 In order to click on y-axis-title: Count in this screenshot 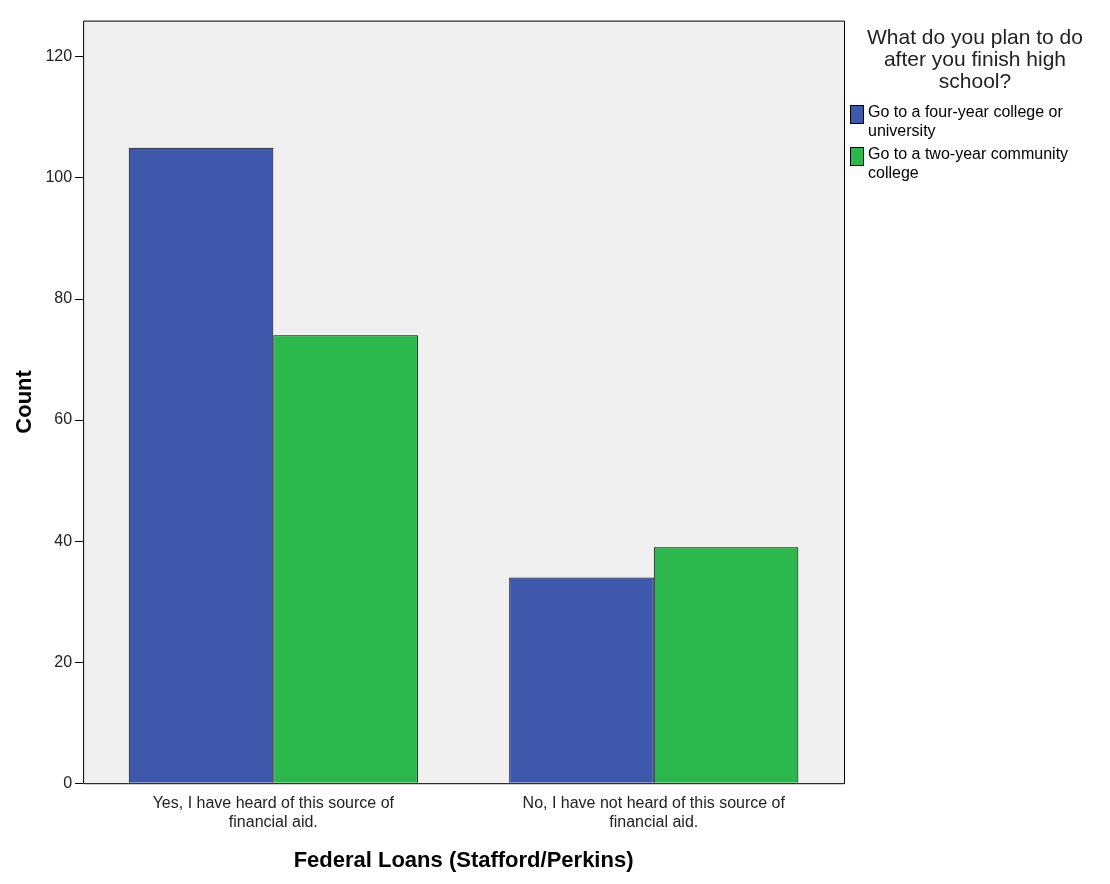, I will do `click(24, 401)`.